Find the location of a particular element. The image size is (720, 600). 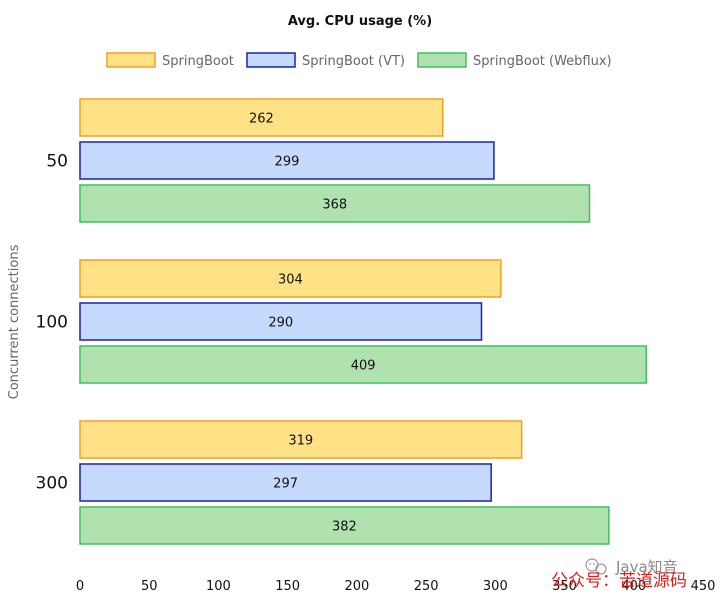

x-tick-label-200: 200 is located at coordinates (356, 586).